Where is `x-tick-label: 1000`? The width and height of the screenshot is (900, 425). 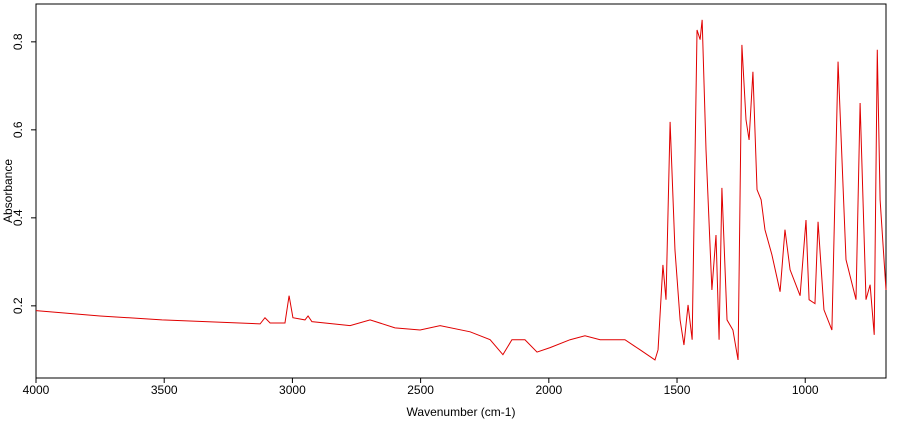 x-tick-label: 1000 is located at coordinates (805, 390).